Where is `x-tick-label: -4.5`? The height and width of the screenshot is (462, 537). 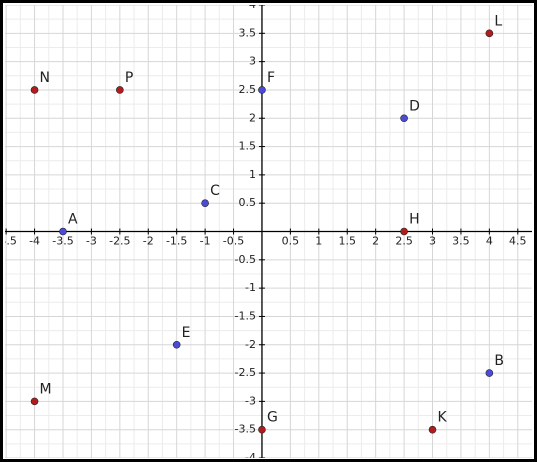 x-tick-label: -4.5 is located at coordinates (8, 241).